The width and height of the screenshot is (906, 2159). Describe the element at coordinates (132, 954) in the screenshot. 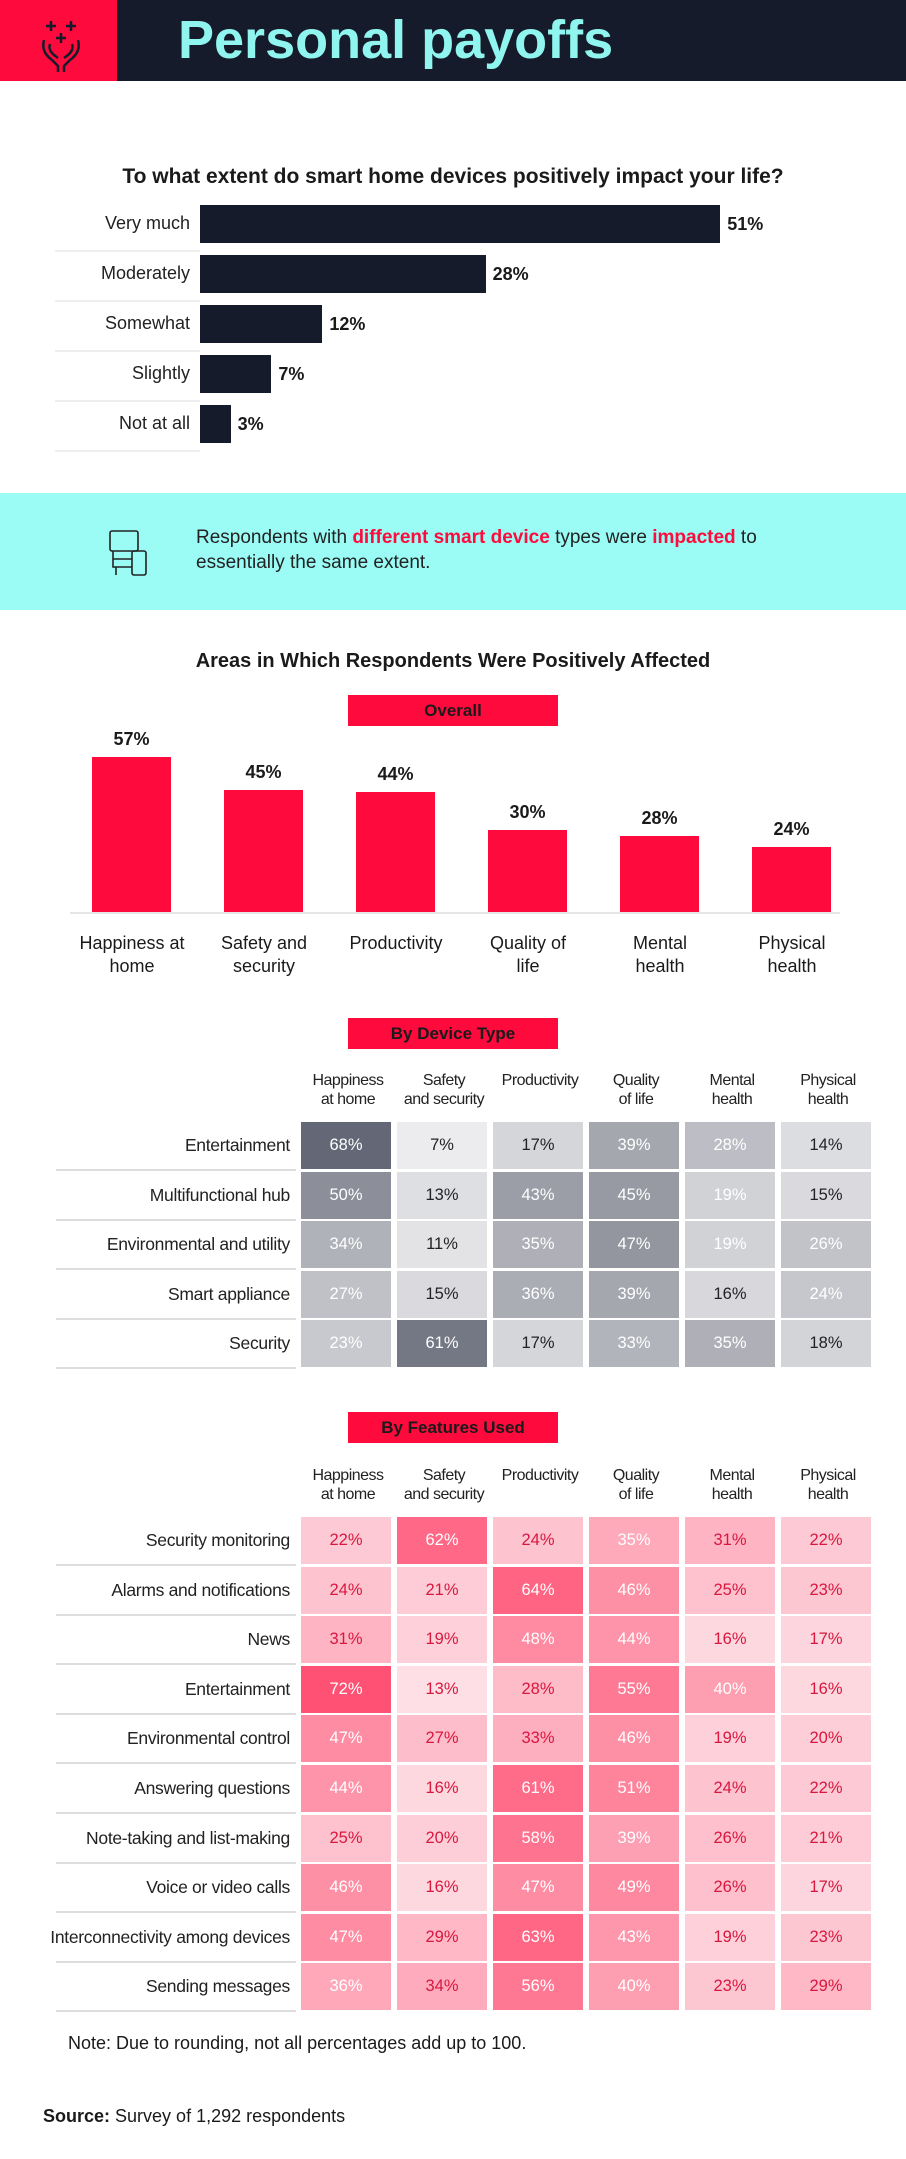

I see `category-label: Happiness at home` at that location.